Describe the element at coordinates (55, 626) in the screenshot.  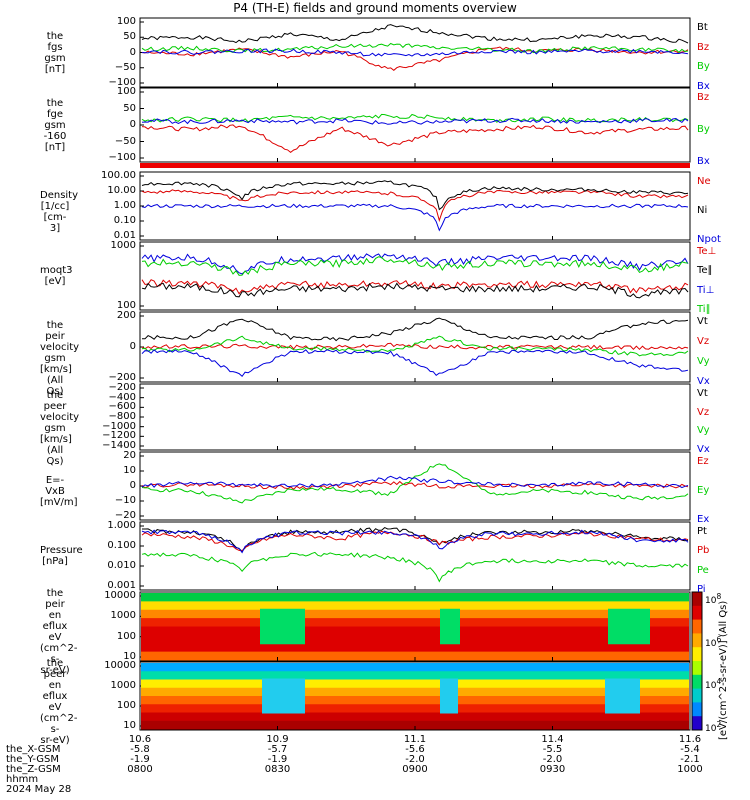
I see `y-axis-label-line: eflux` at that location.